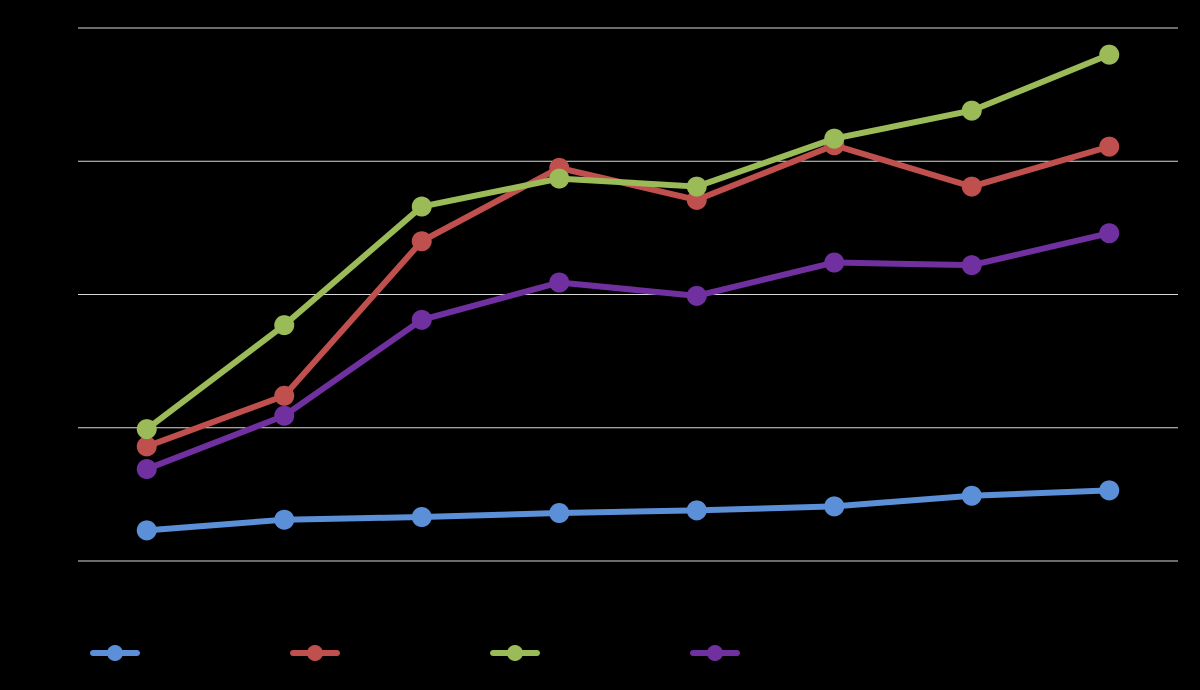  What do you see at coordinates (628, 510) in the screenshot?
I see `series-line` at bounding box center [628, 510].